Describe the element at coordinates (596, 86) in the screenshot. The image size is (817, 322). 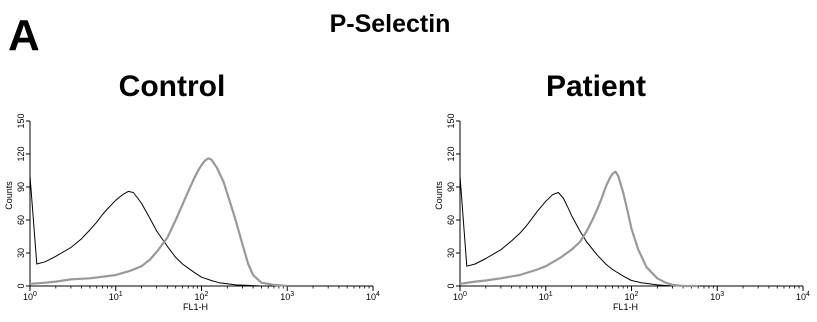
I see `chart-title-patient: Patient` at that location.